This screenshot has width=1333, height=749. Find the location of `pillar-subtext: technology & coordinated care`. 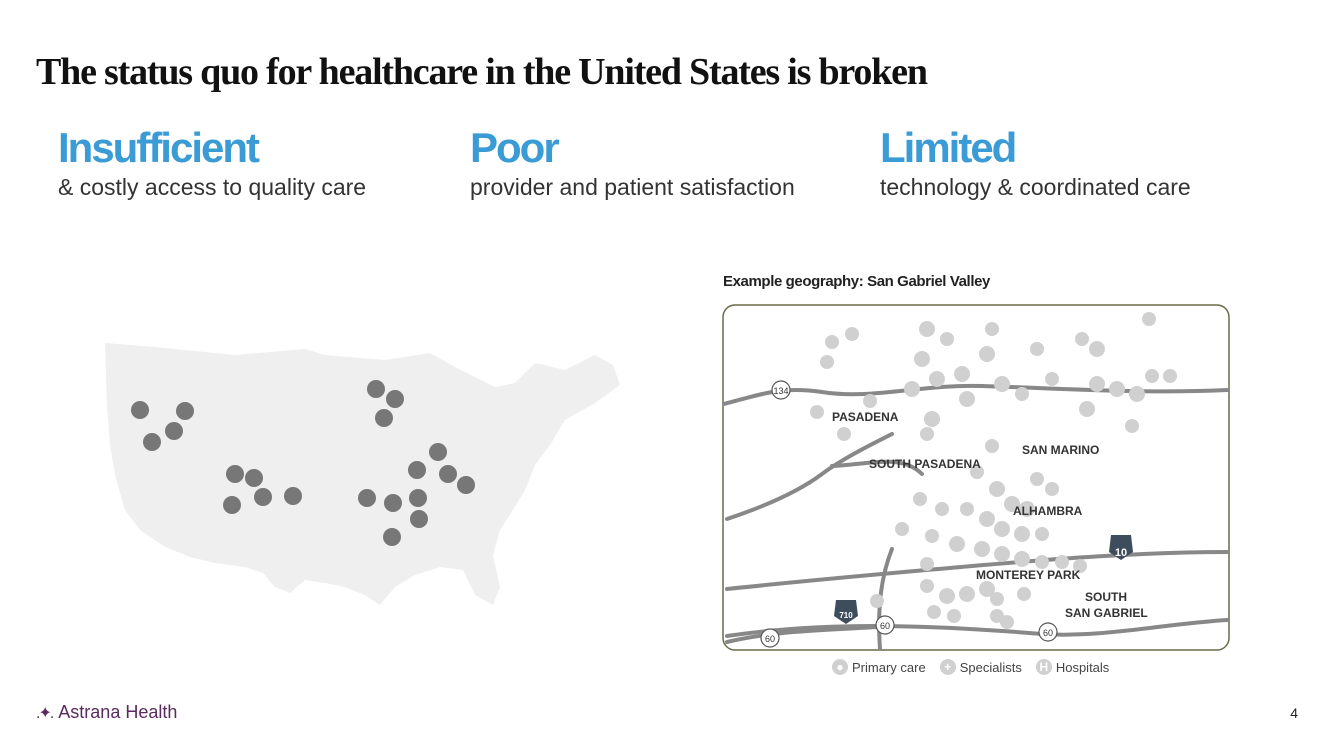

pillar-subtext: technology & coordinated care is located at coordinates (1035, 187).